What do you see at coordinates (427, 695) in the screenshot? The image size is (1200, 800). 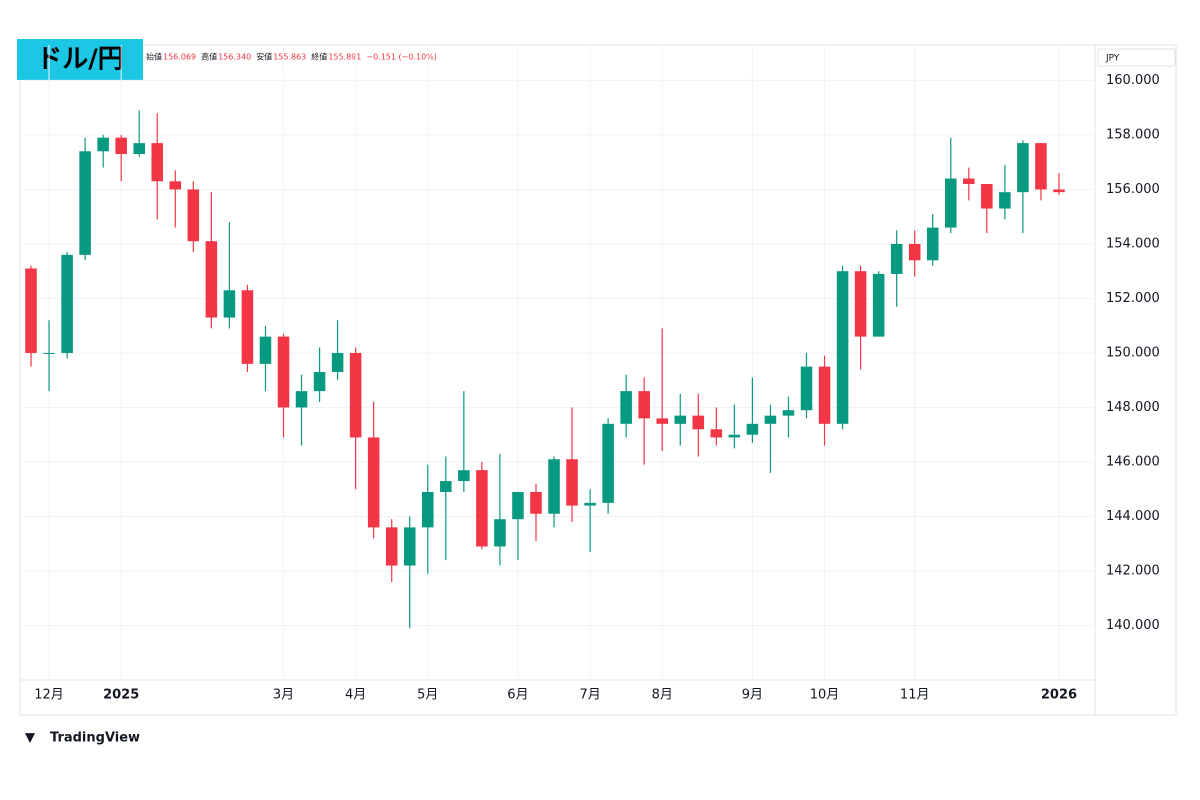 I see `x-tick-label: 5月` at bounding box center [427, 695].